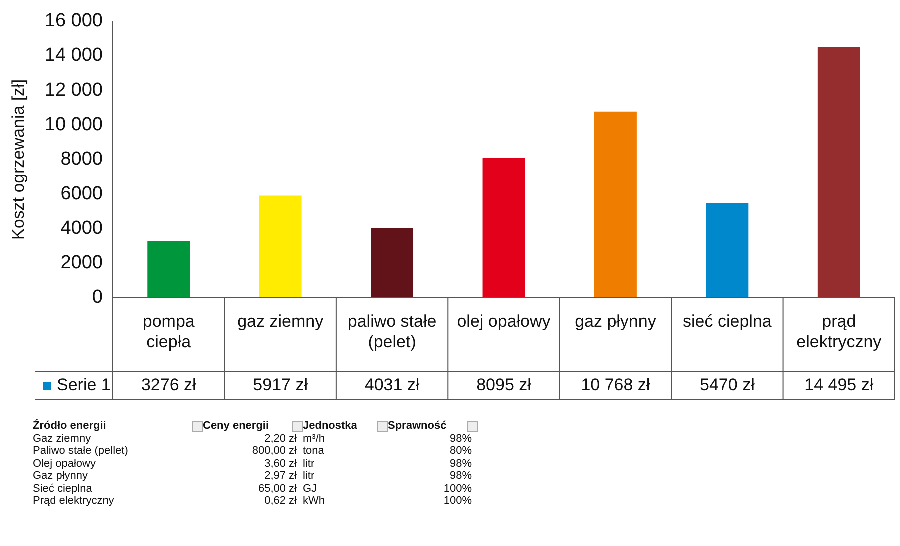  Describe the element at coordinates (314, 451) in the screenshot. I see `text: tona` at that location.